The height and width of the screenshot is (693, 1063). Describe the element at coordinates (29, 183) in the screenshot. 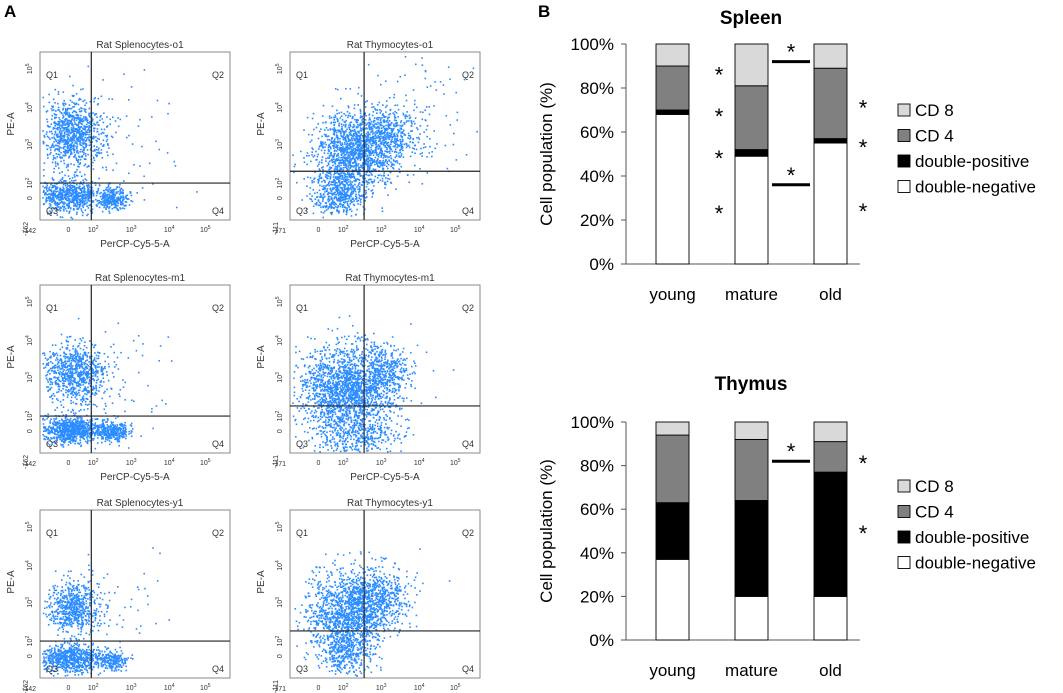

I see `flow-y-tick: 102` at that location.